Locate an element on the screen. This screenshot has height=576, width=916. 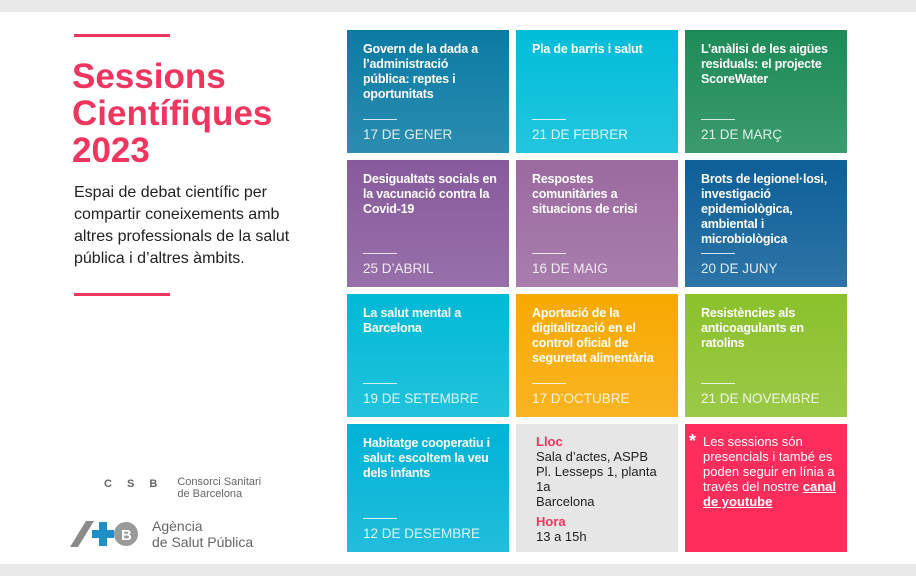
time-label: Hora is located at coordinates (551, 521).